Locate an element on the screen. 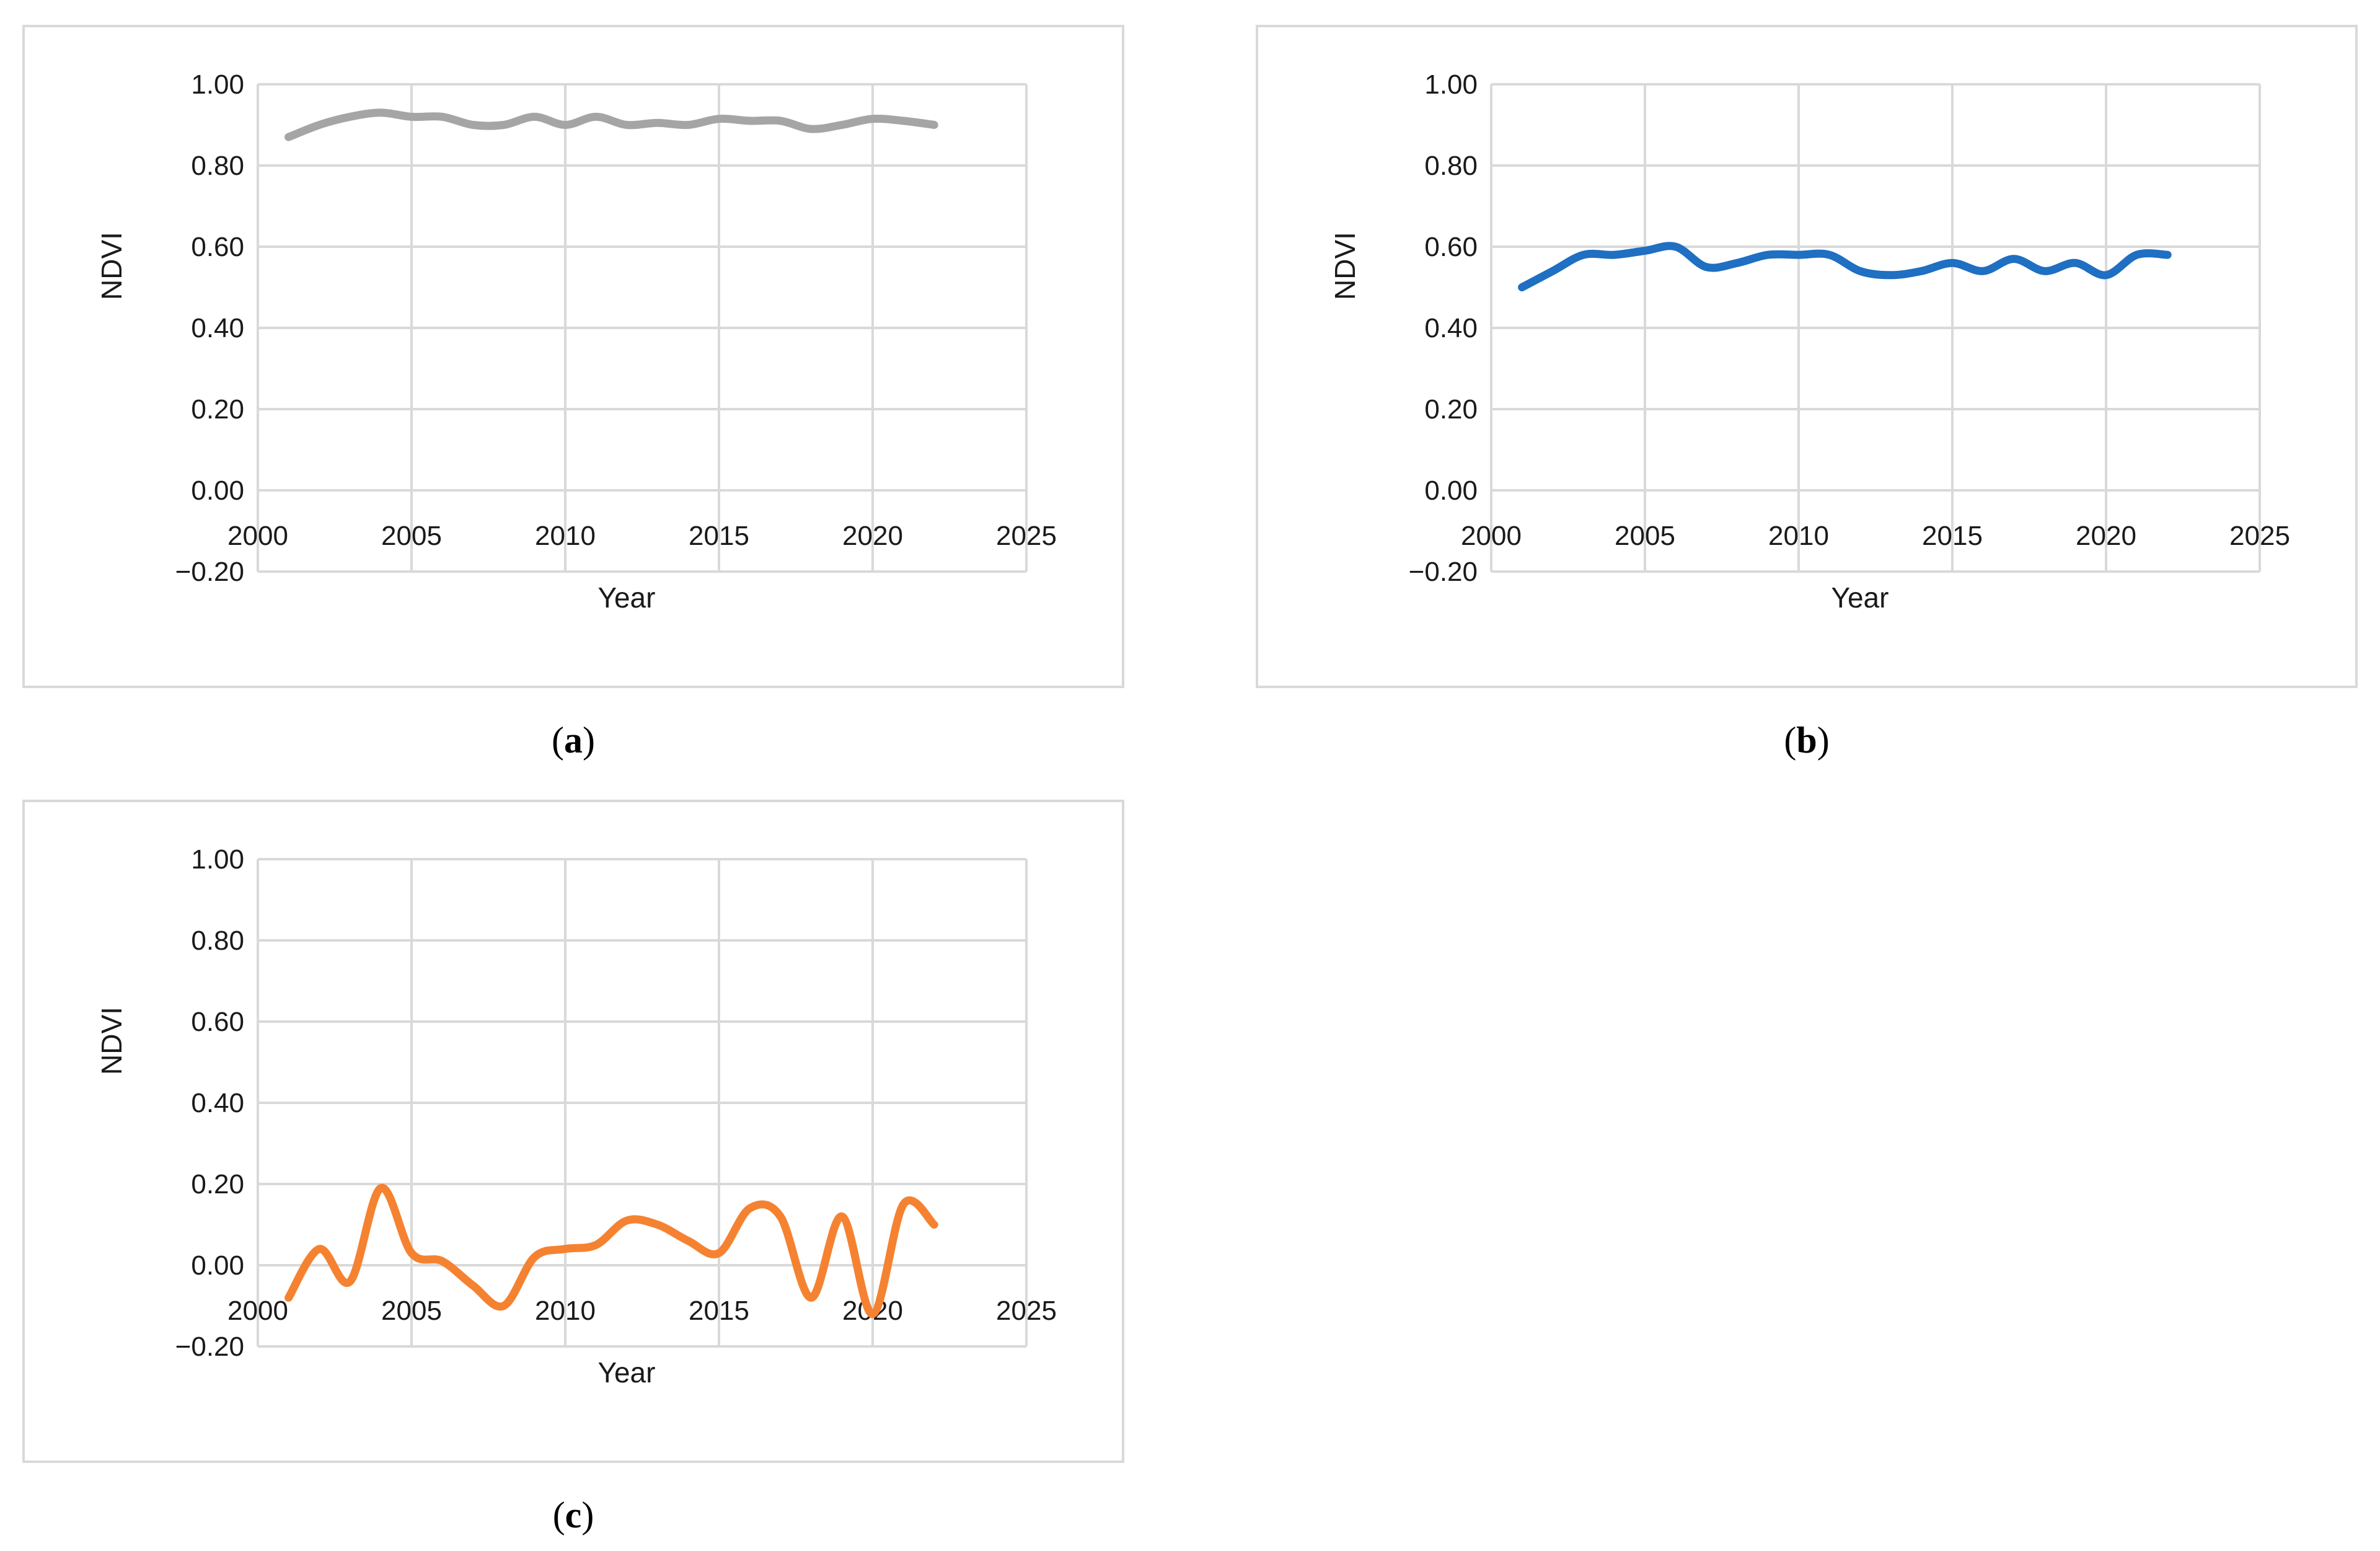 Image resolution: width=2380 pixels, height=1551 pixels. caption-b: (b) is located at coordinates (1807, 740).